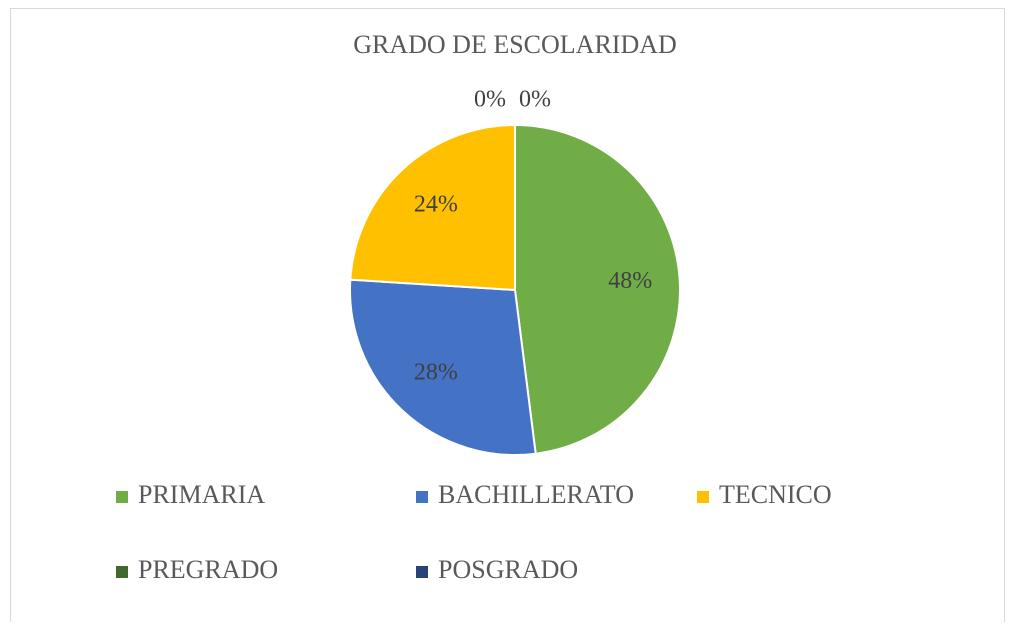 The height and width of the screenshot is (627, 1010). I want to click on chart-title: GRADO DE ESCOLARIDAD, so click(515, 44).